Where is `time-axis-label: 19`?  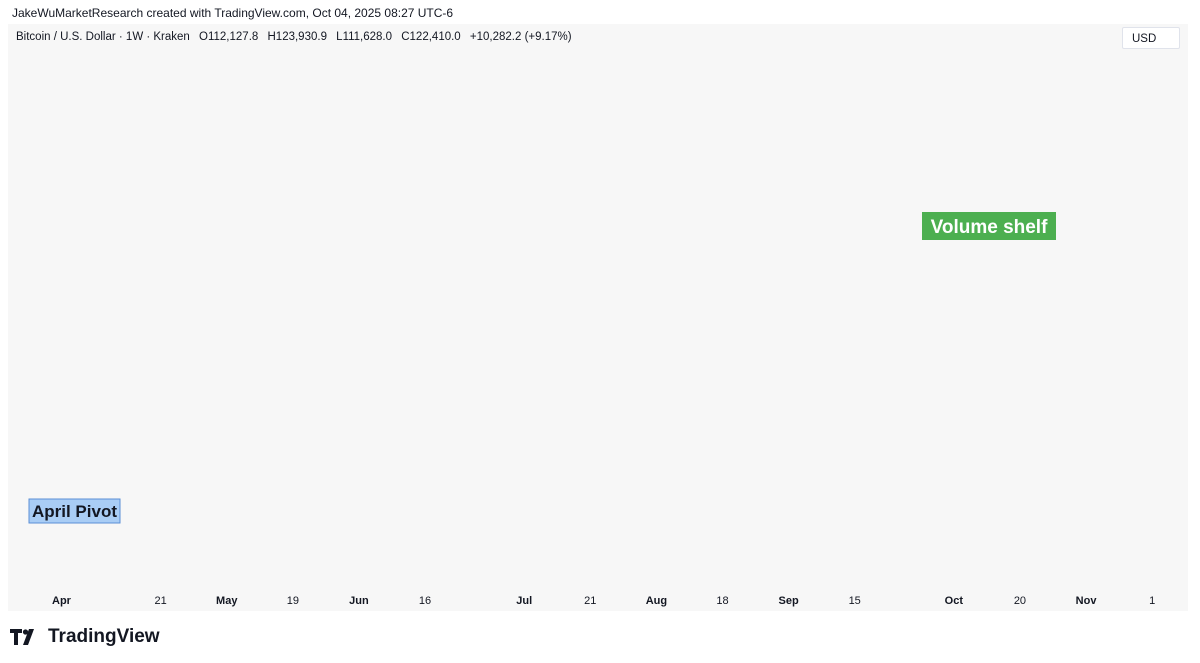
time-axis-label: 19 is located at coordinates (293, 601).